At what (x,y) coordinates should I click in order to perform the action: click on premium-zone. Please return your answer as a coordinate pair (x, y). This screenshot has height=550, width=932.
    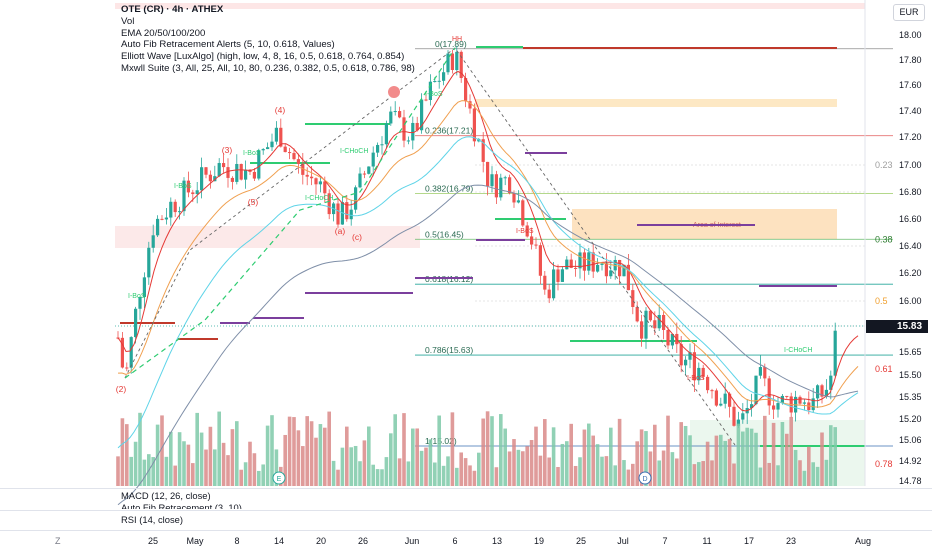
    Looking at the image, I should click on (490, 6).